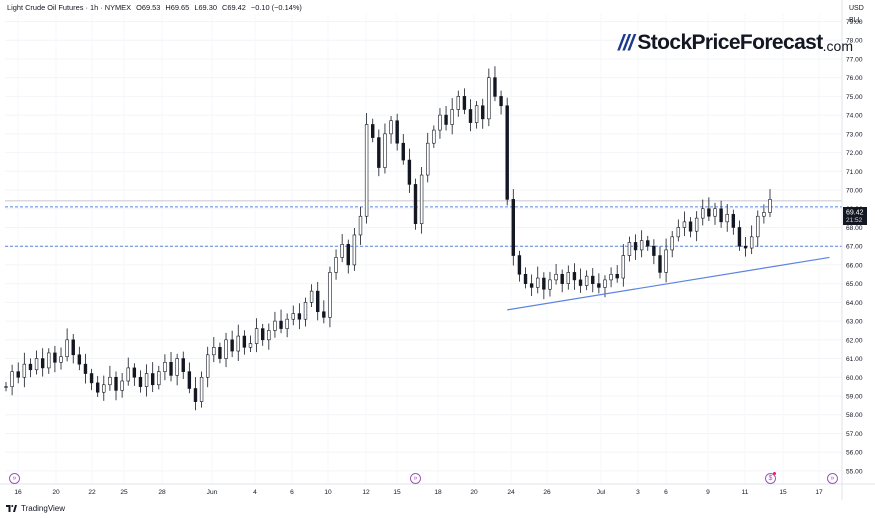 This screenshot has height=518, width=875. Describe the element at coordinates (735, 43) in the screenshot. I see `brand-watermark: /// StockPriceForecast .com` at that location.